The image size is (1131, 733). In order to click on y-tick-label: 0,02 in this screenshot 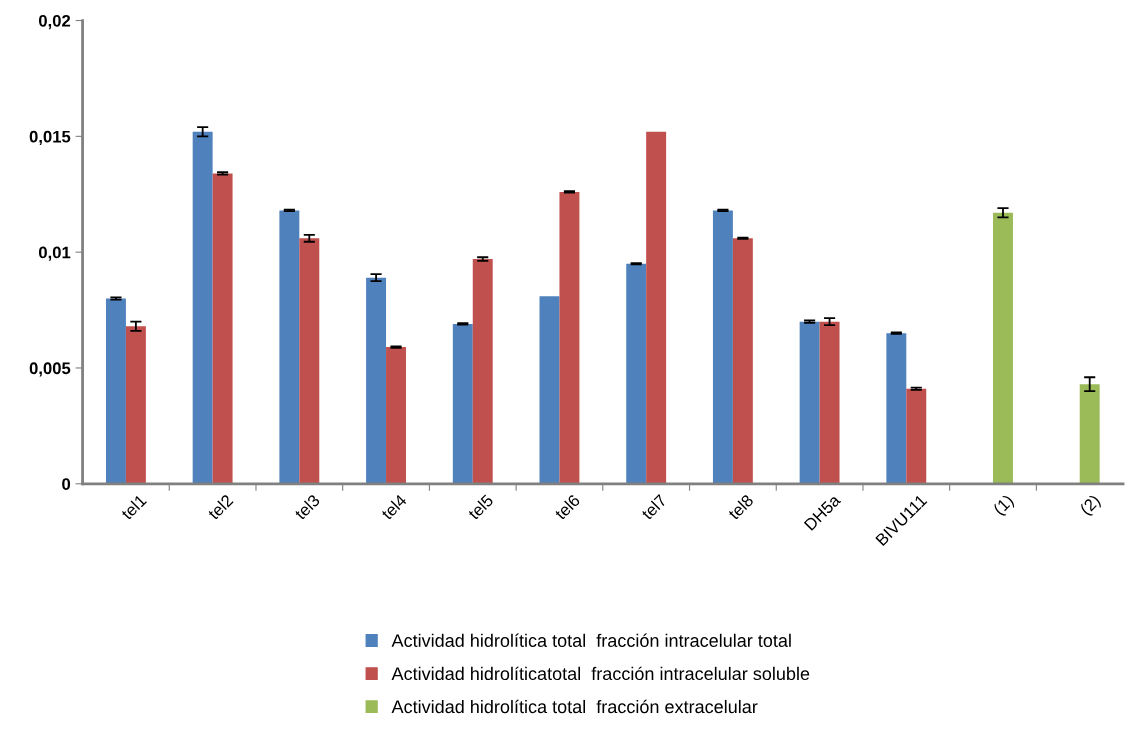, I will do `click(54, 22)`.